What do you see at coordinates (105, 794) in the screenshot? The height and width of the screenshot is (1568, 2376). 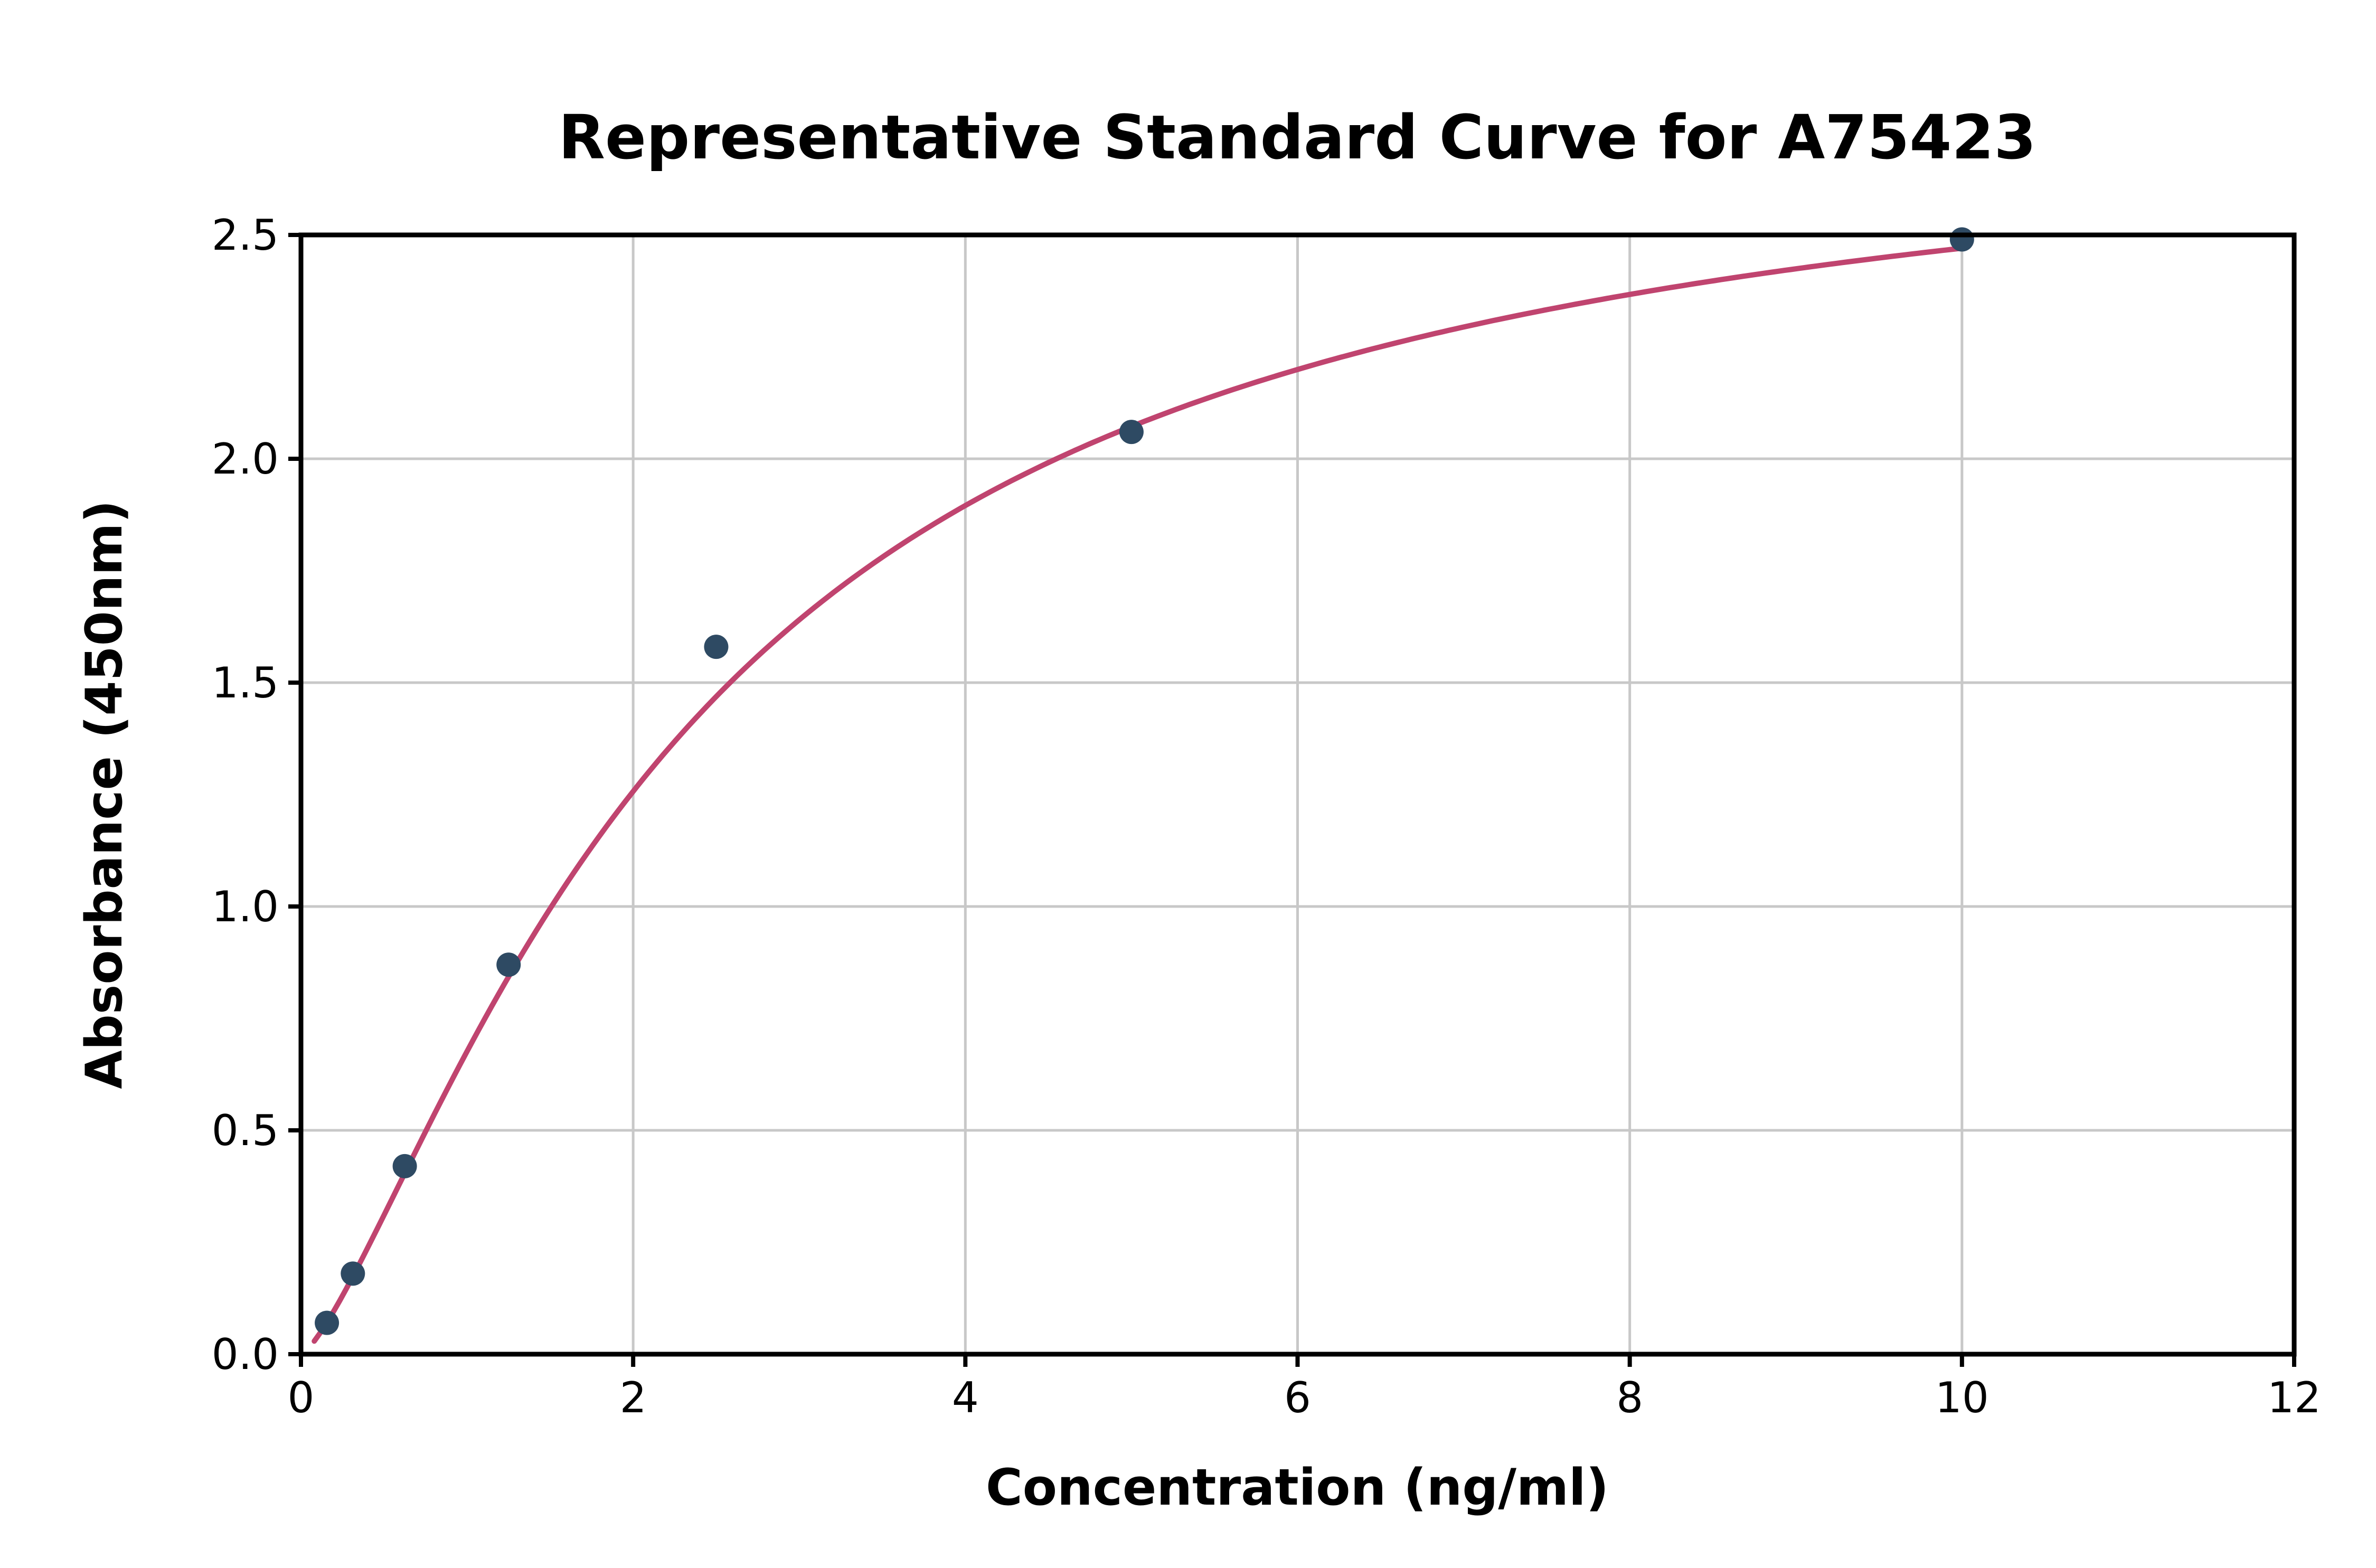 I see `y-axis-label: Absorbance (450nm)` at bounding box center [105, 794].